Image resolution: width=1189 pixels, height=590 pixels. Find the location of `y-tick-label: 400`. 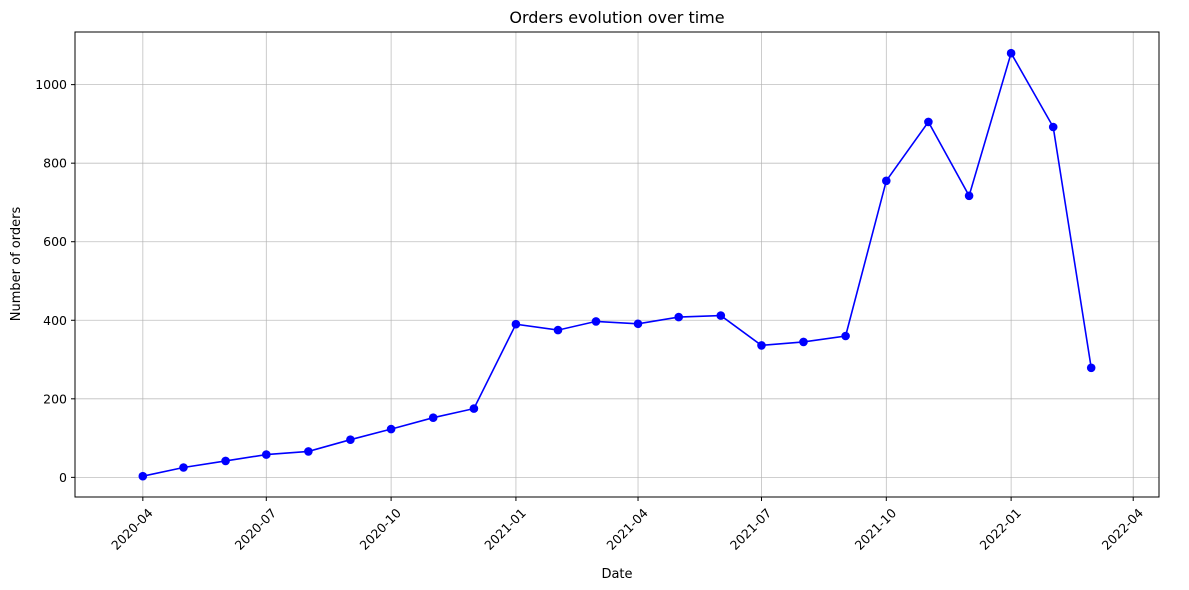

y-tick-label: 400 is located at coordinates (55, 320).